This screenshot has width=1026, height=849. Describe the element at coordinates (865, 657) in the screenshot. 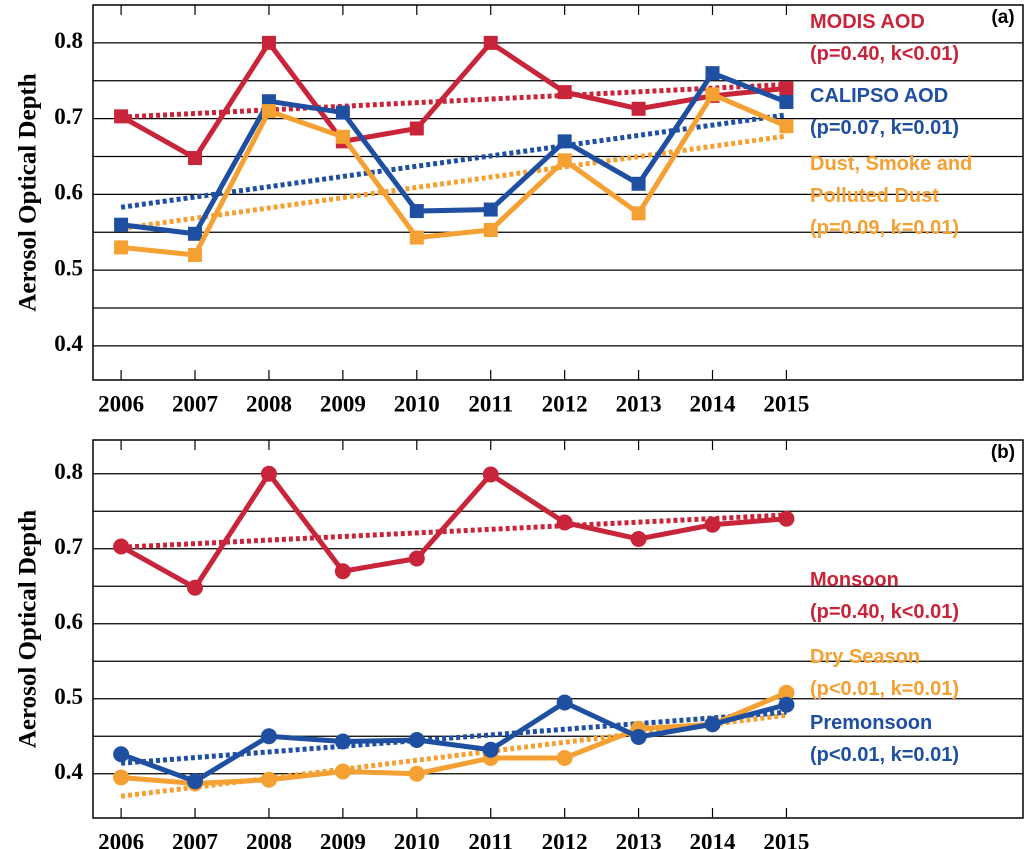

I see `legend-name: Dry Season` at that location.